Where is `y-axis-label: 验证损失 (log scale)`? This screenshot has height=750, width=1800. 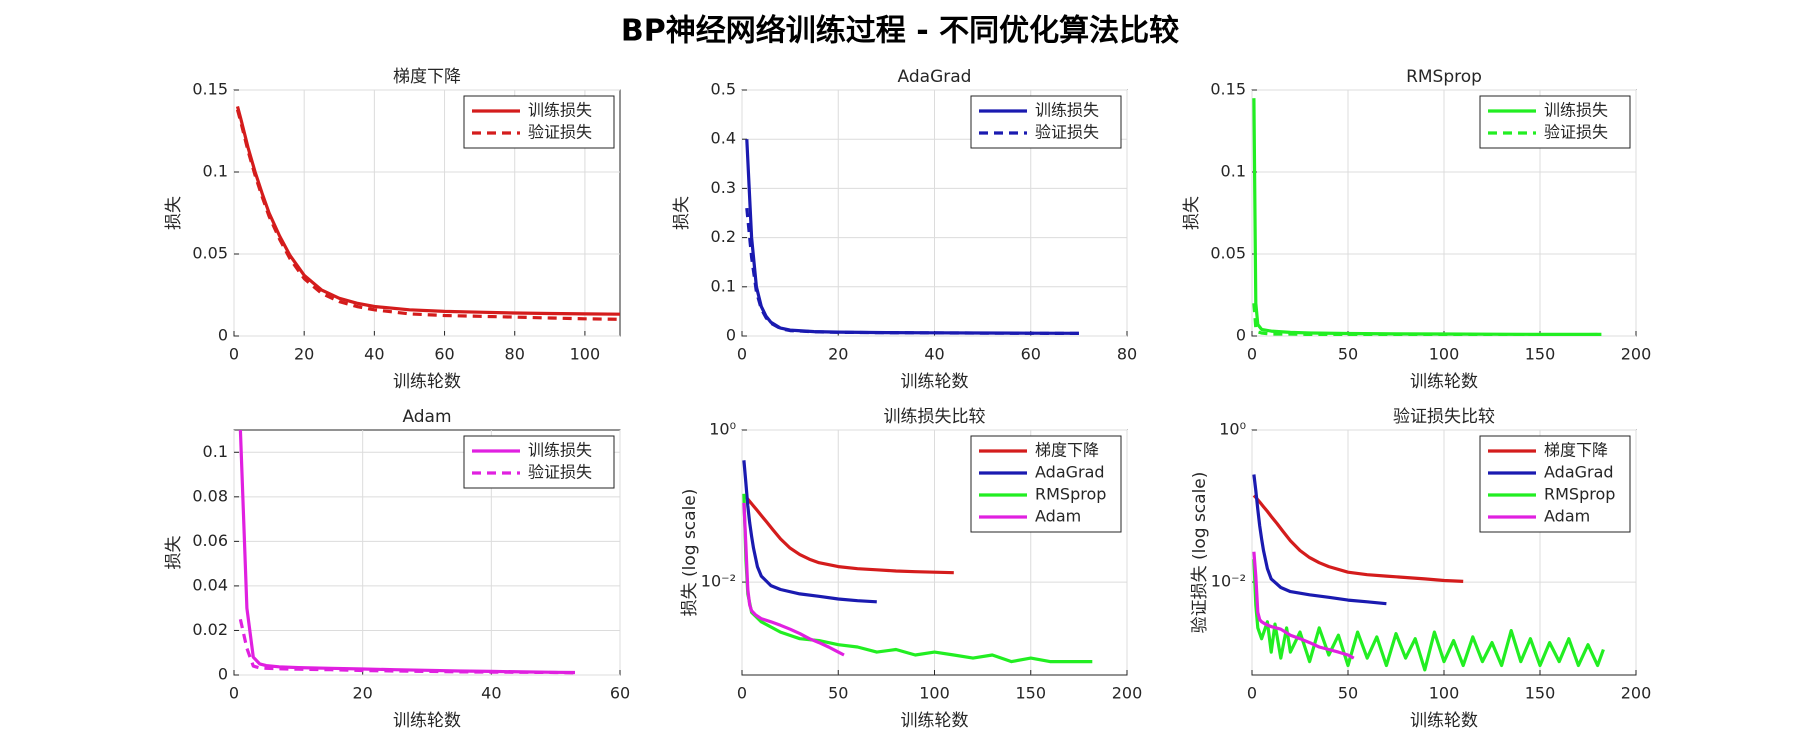 y-axis-label: 验证损失 (log scale) is located at coordinates (1200, 553).